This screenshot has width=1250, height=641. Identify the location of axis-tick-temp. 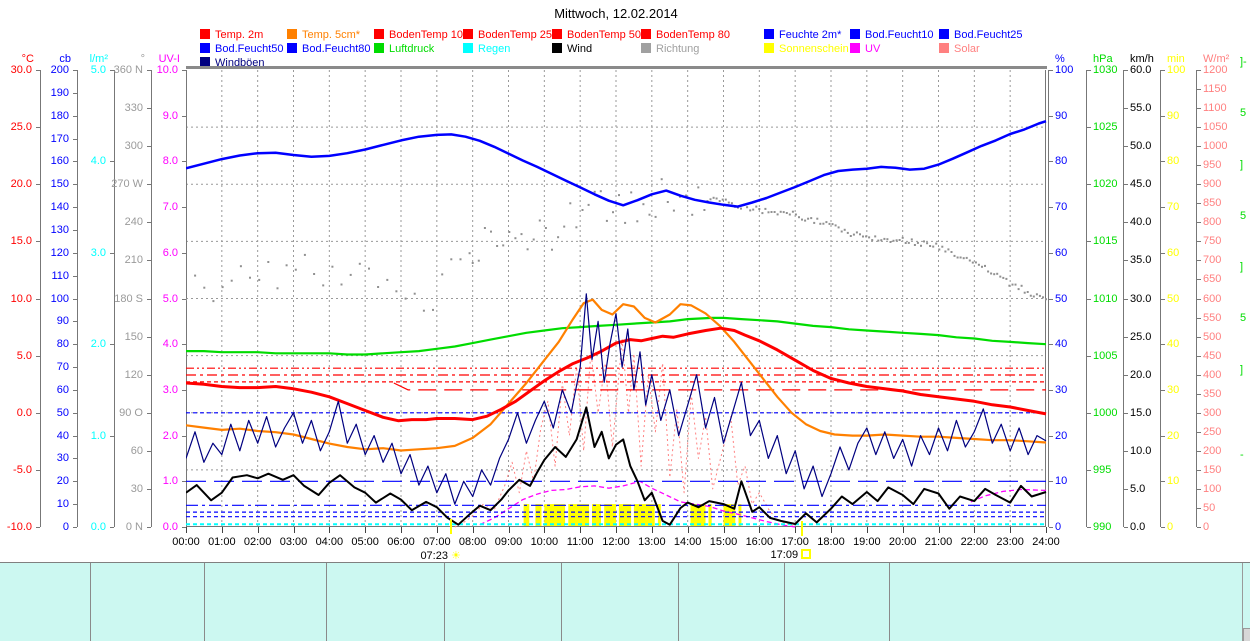
(38, 356).